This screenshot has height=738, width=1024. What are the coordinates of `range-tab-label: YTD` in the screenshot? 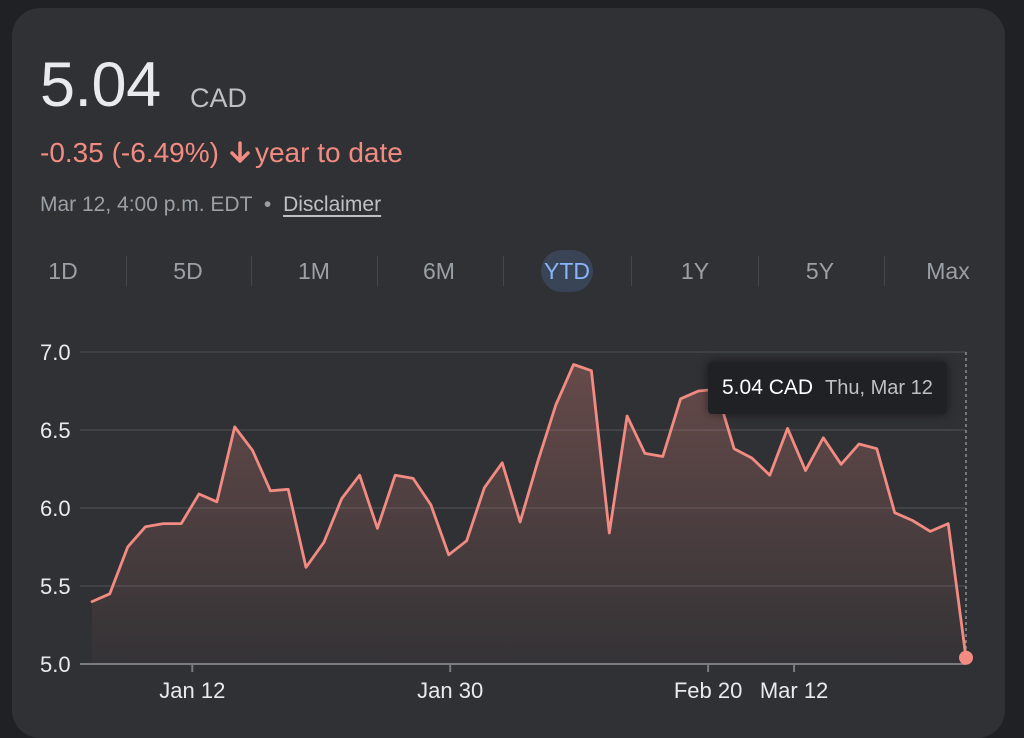 It's located at (567, 271).